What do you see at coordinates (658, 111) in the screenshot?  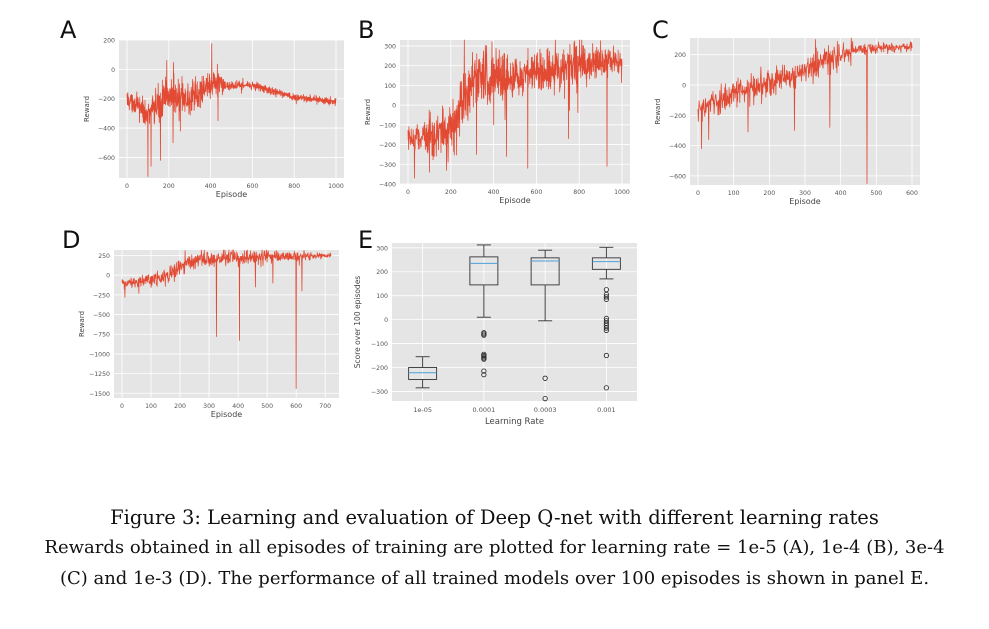 I see `panel-c-ylabel: Reward` at bounding box center [658, 111].